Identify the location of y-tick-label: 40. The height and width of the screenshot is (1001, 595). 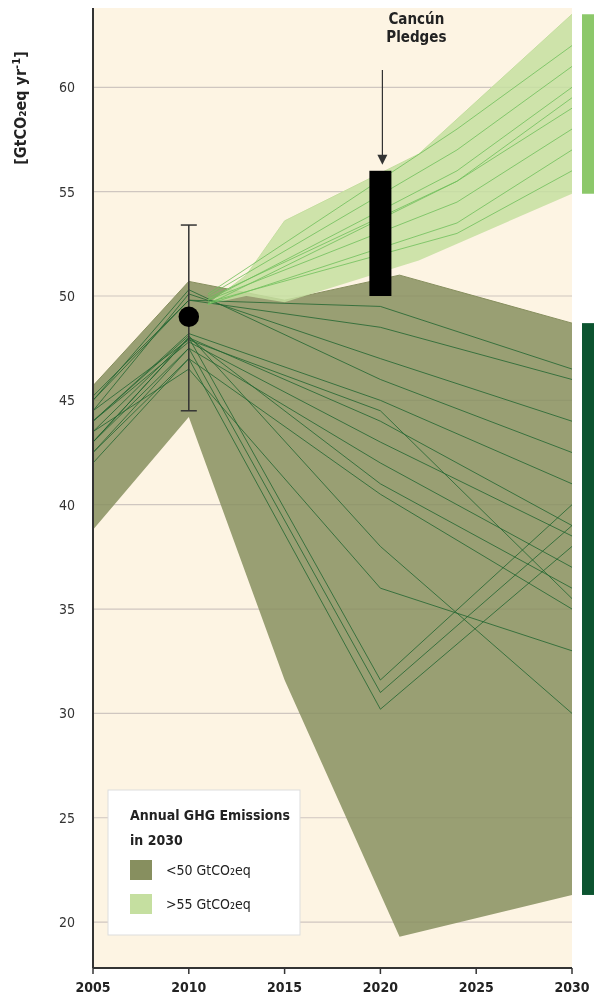
(66, 504).